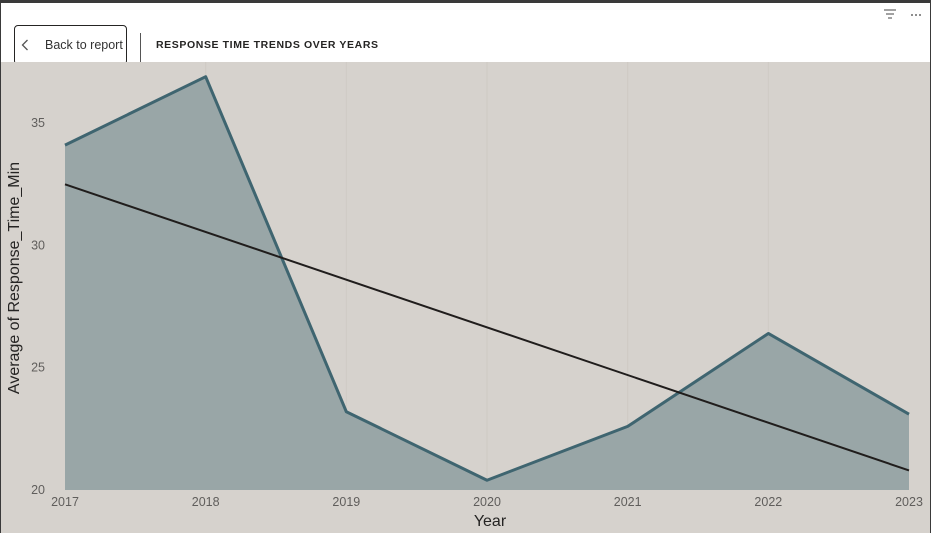  What do you see at coordinates (65, 502) in the screenshot?
I see `x-tick-label: 2017` at bounding box center [65, 502].